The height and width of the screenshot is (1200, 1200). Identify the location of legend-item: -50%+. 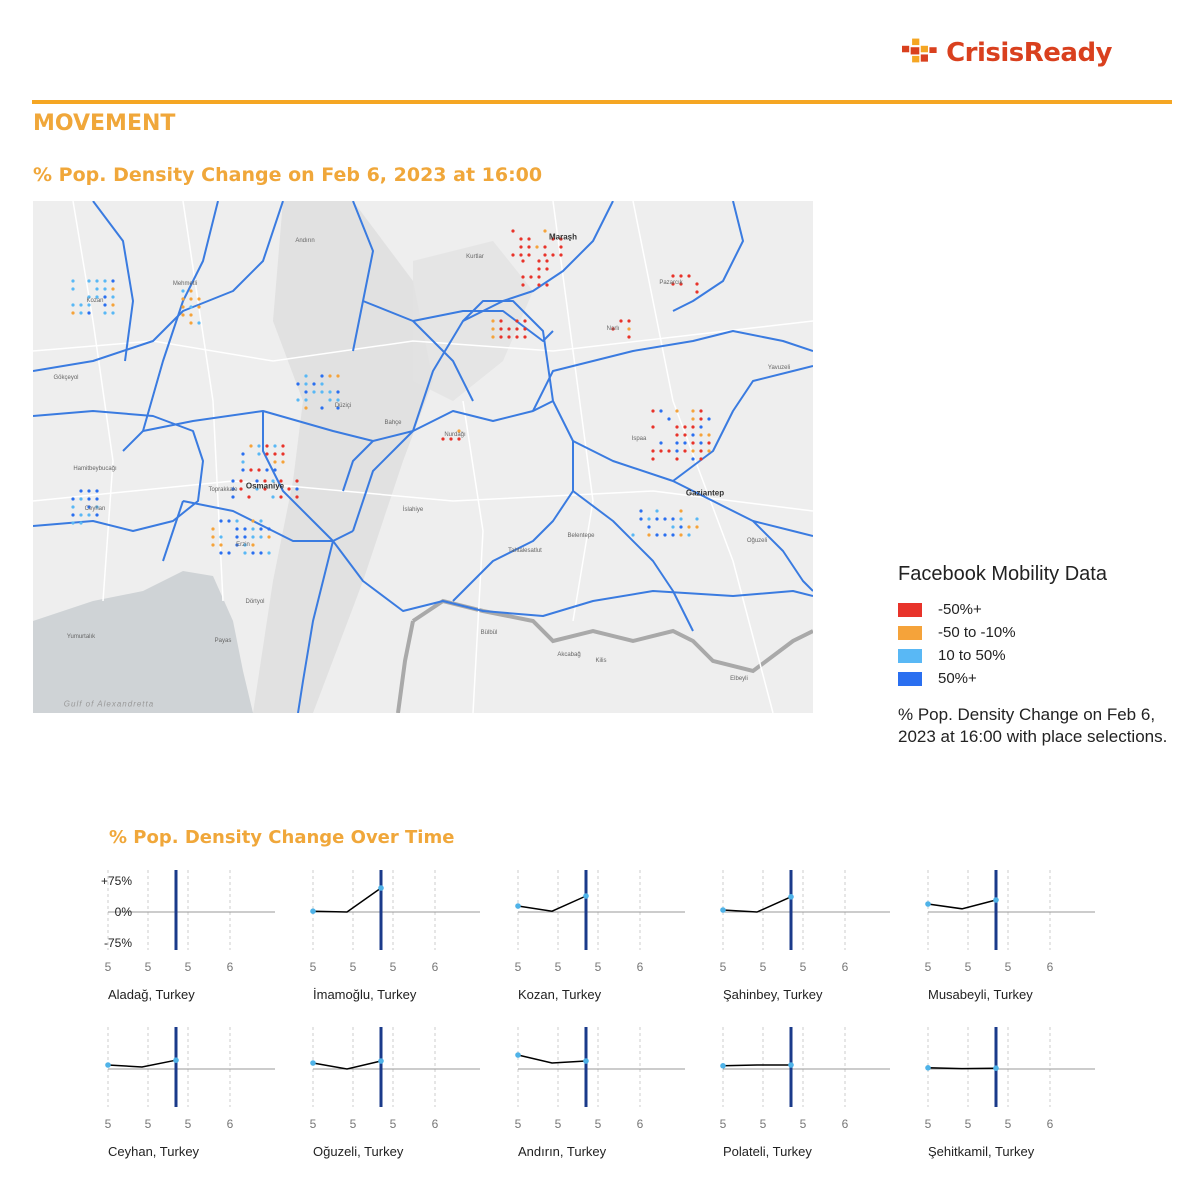
(1038, 609).